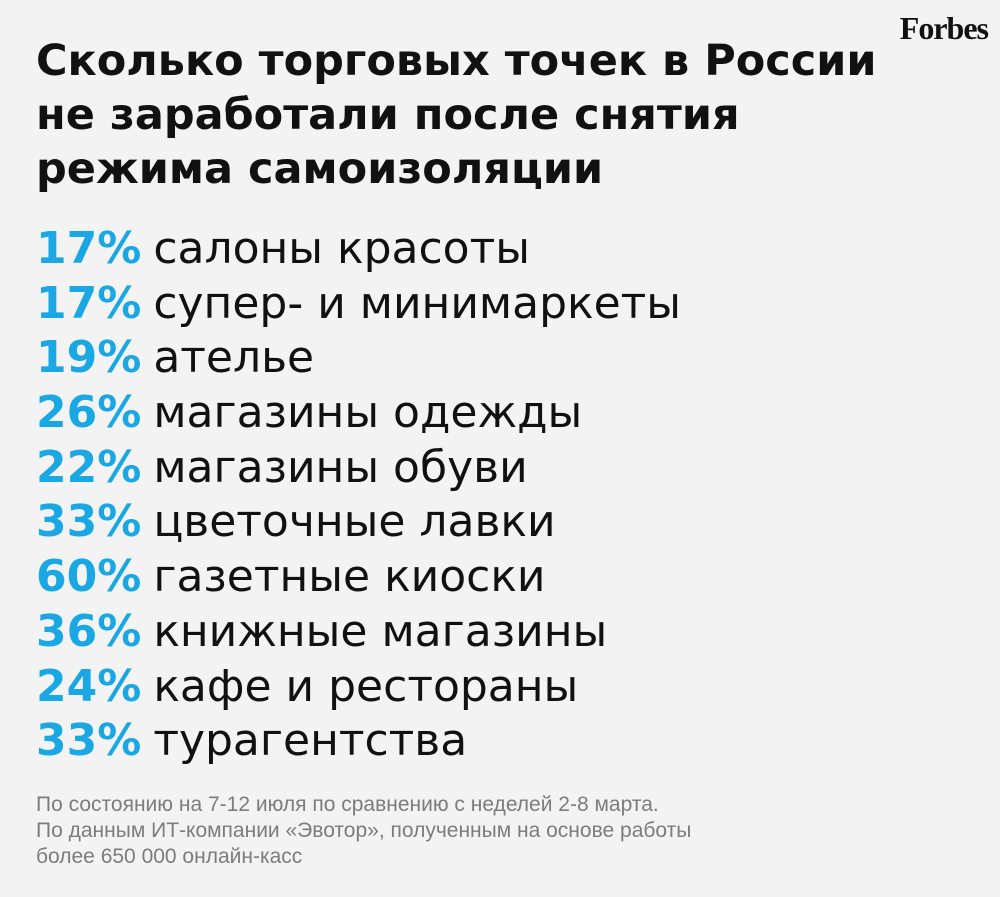  What do you see at coordinates (417, 303) in the screenshot?
I see `category-label: супер- и минимаркеты` at bounding box center [417, 303].